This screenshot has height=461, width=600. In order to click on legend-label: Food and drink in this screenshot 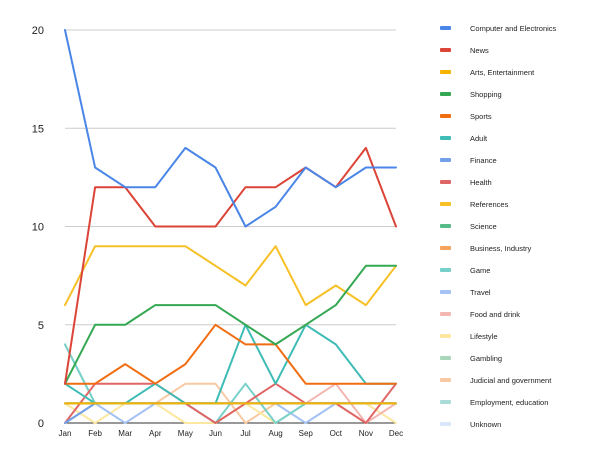, I will do `click(495, 314)`.